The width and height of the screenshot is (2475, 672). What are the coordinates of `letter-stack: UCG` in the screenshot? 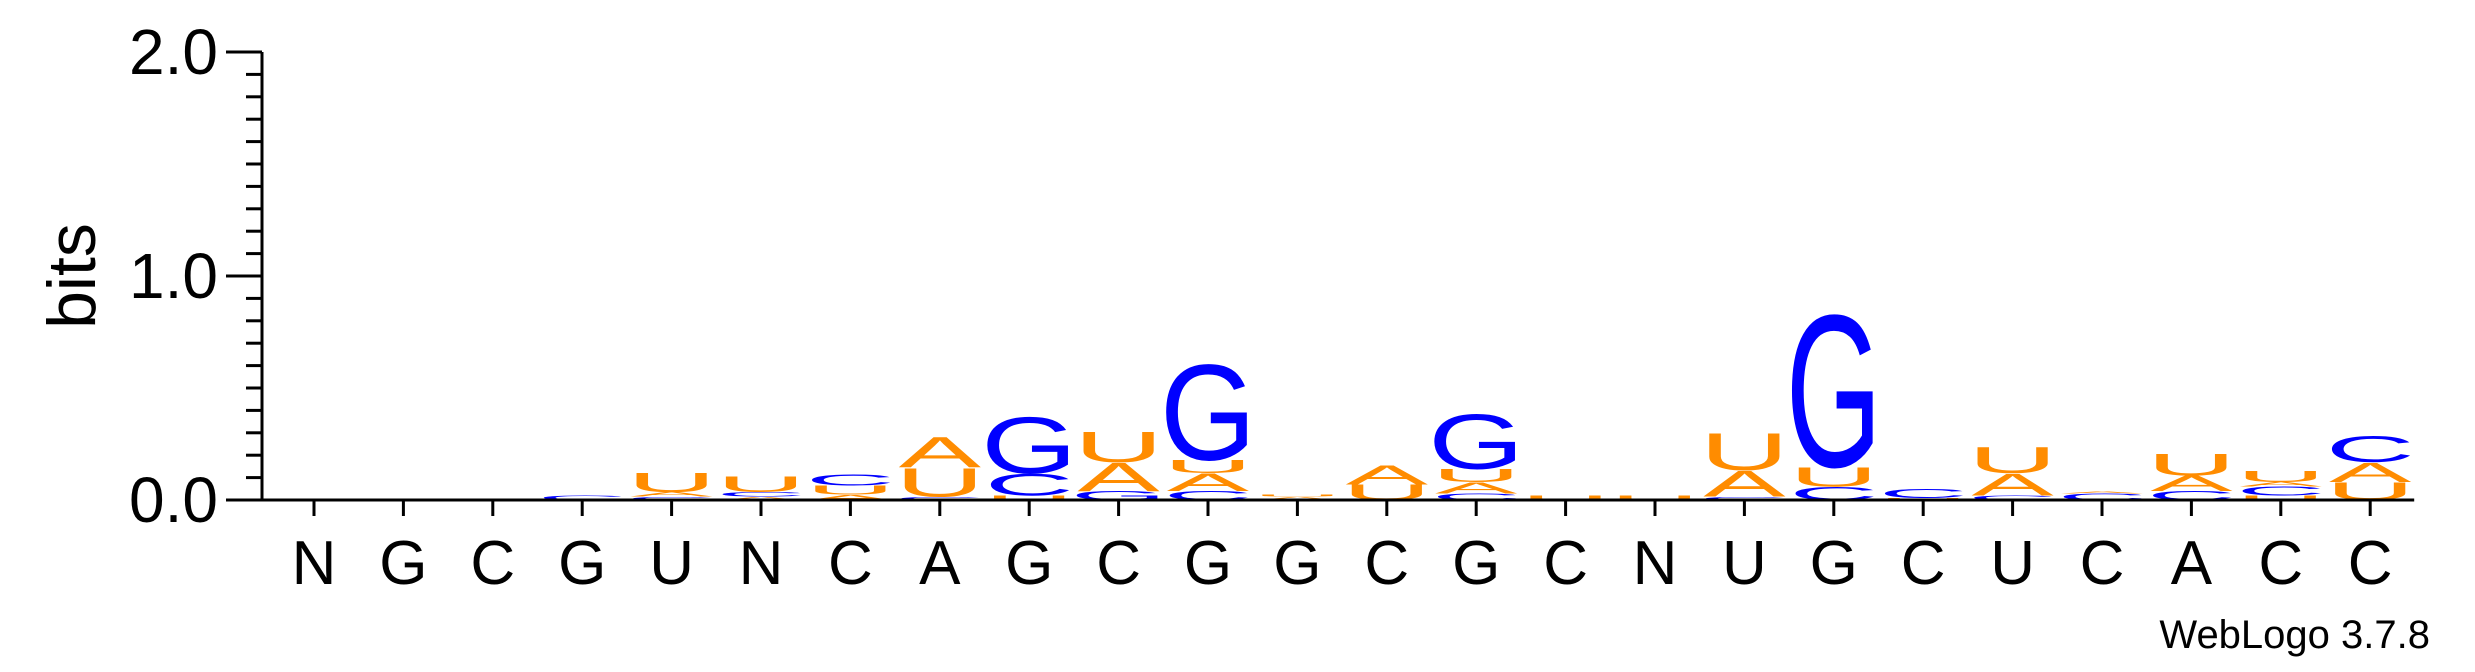 It's located at (1029, 451).